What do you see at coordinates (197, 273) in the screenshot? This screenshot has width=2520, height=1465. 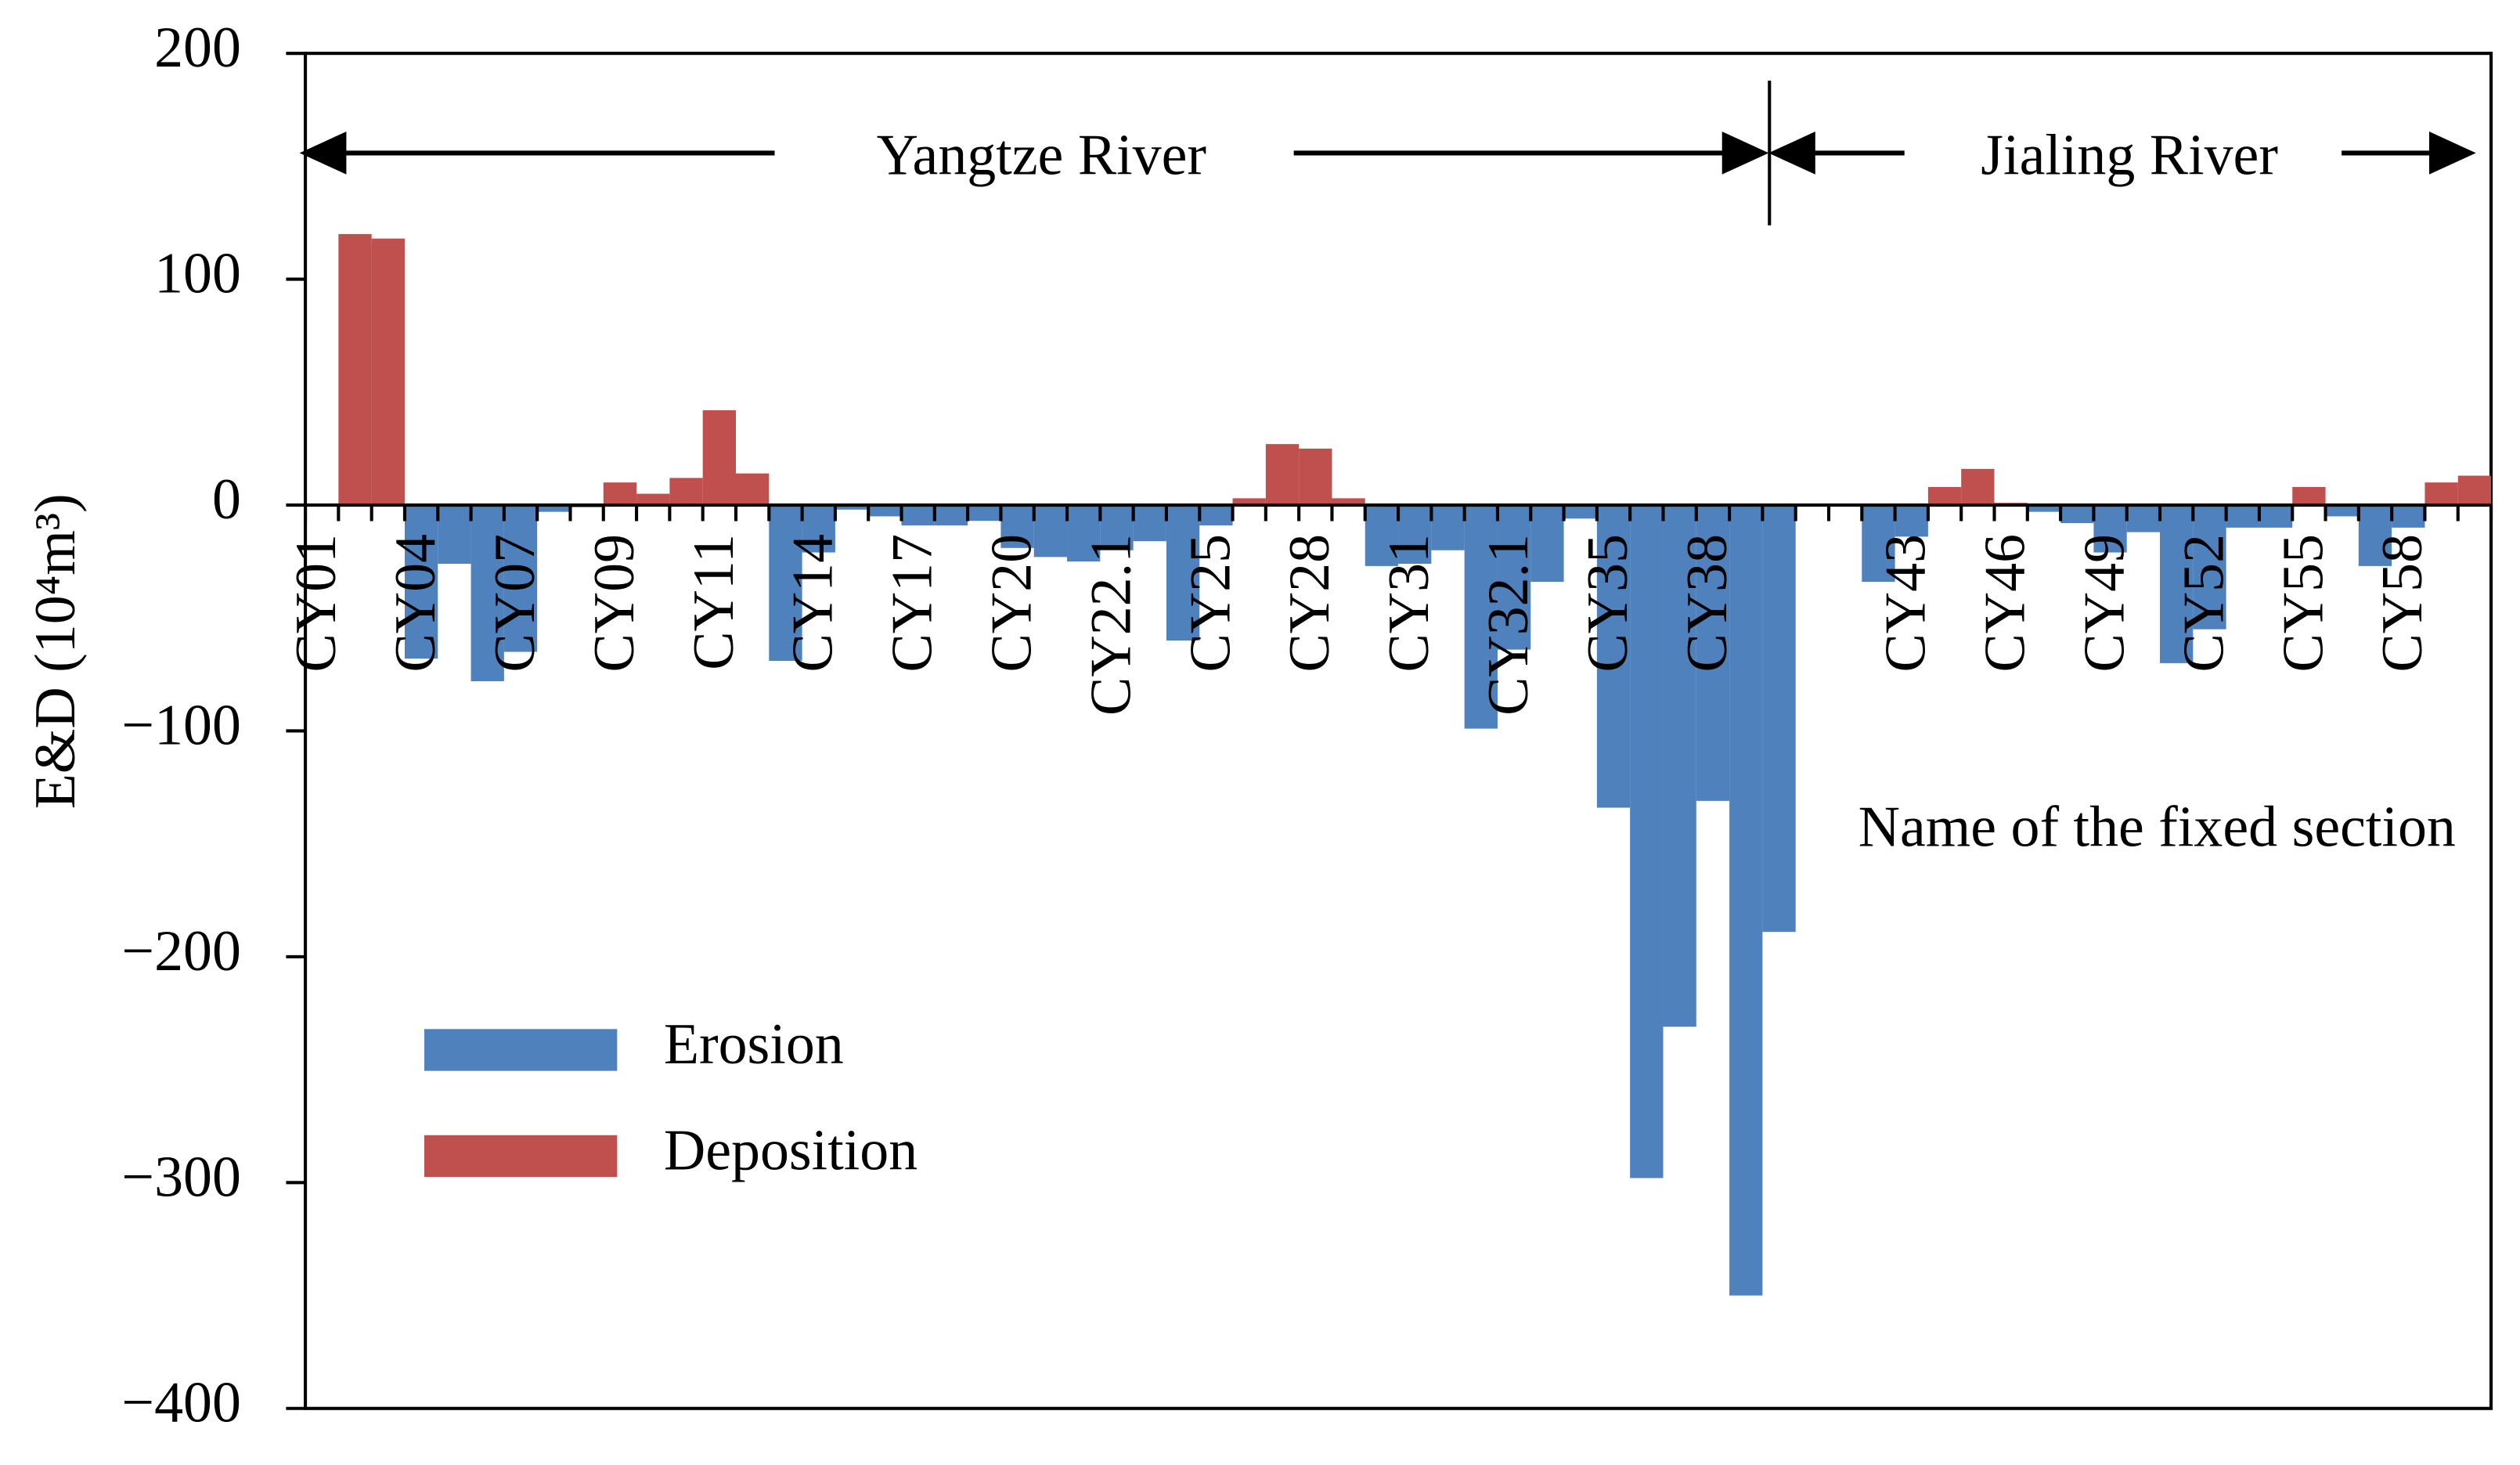 I see `y-tick-label: 100` at bounding box center [197, 273].